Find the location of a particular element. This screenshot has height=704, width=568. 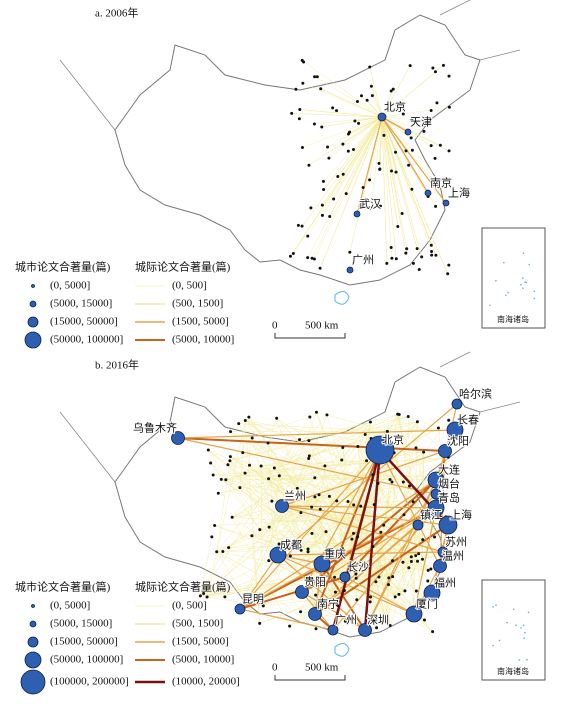

legend-link-label: (500, 1500] is located at coordinates (197, 624).